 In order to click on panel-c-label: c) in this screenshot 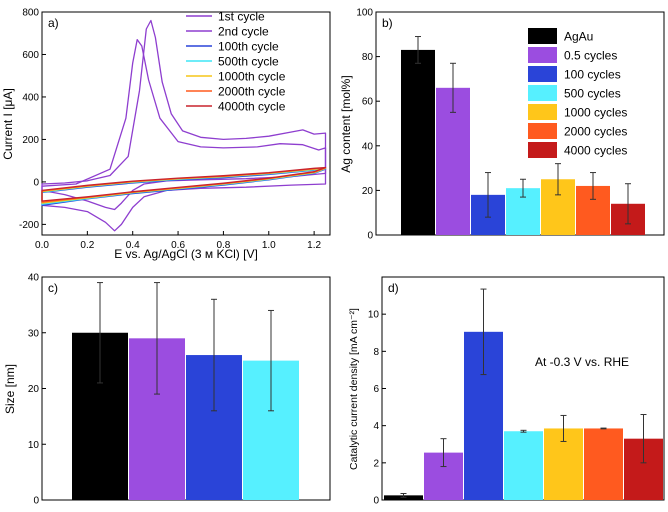, I will do `click(53, 288)`.